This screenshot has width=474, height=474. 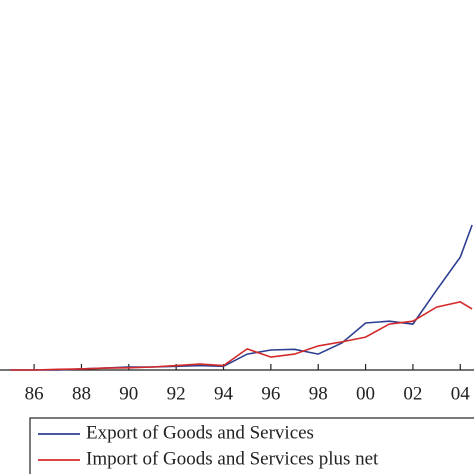 What do you see at coordinates (251, 445) in the screenshot?
I see `legend-box` at bounding box center [251, 445].